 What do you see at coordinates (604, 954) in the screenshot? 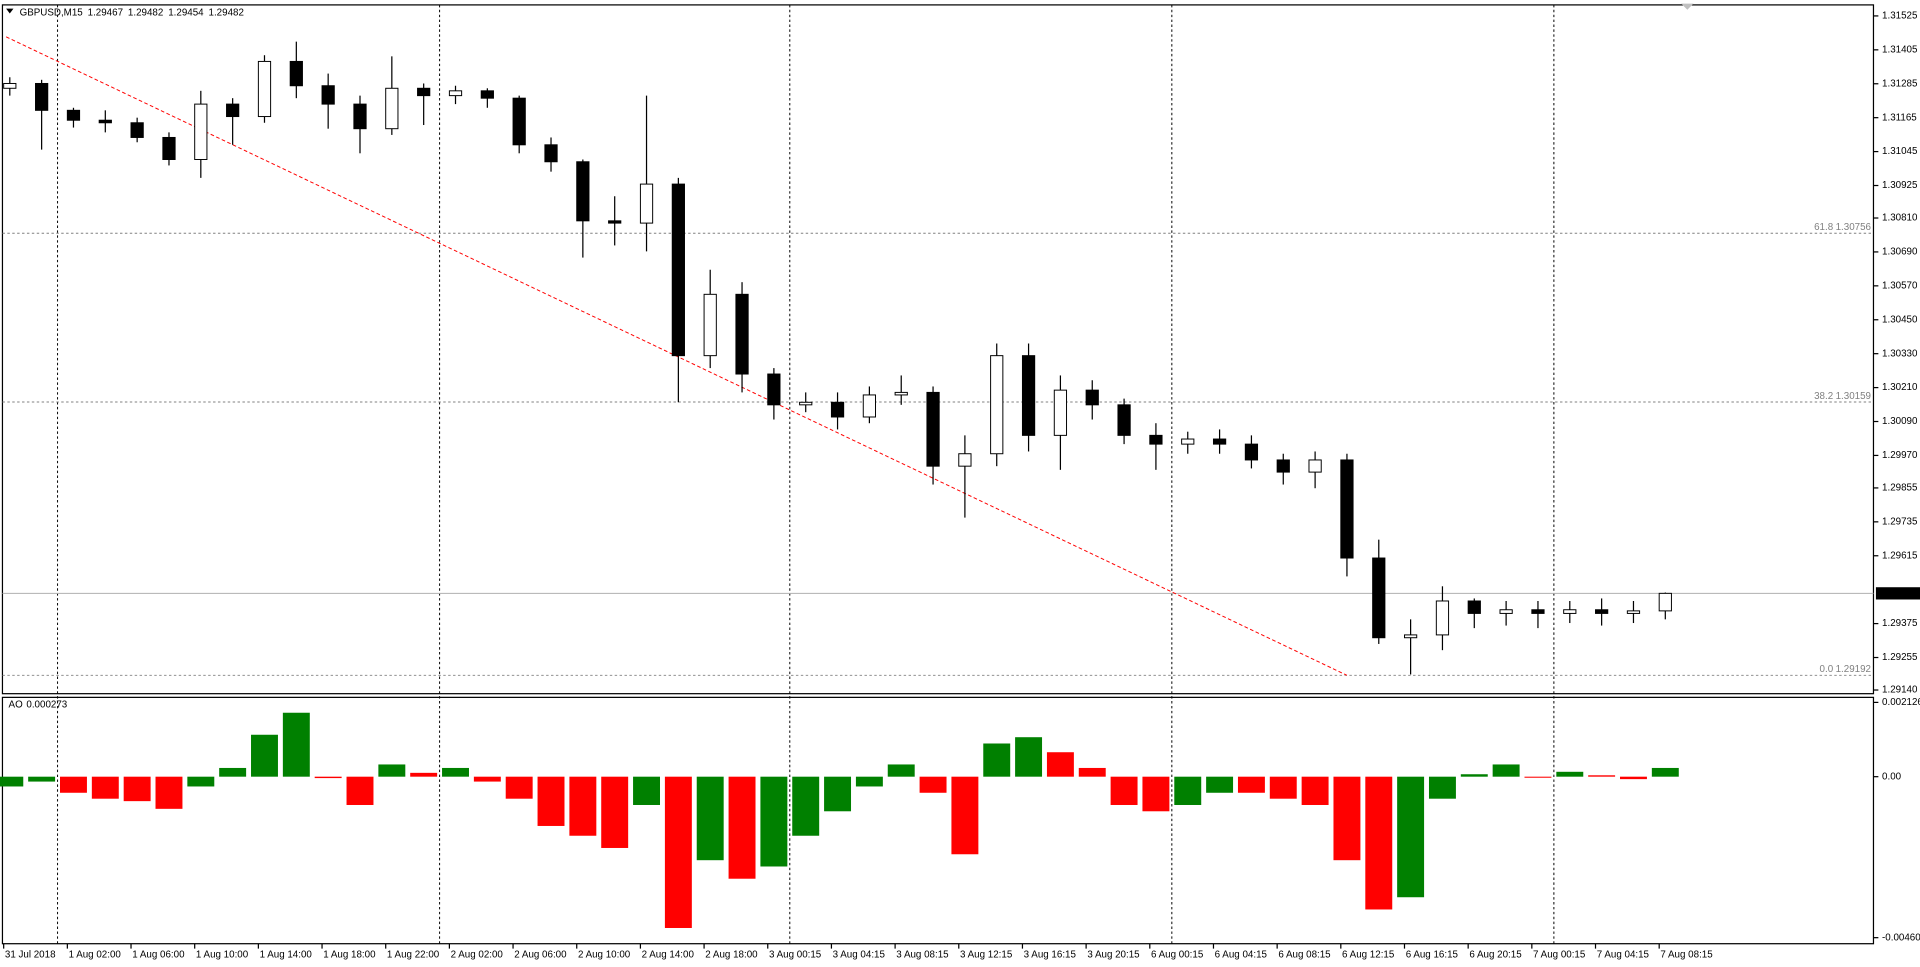
I see `x-tick-label: 2 Aug 10:00` at bounding box center [604, 954].